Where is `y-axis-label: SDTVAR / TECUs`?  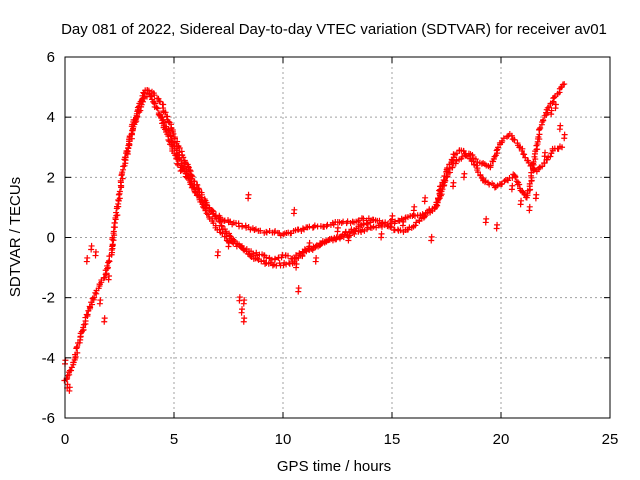 y-axis-label: SDTVAR / TECUs is located at coordinates (15, 237).